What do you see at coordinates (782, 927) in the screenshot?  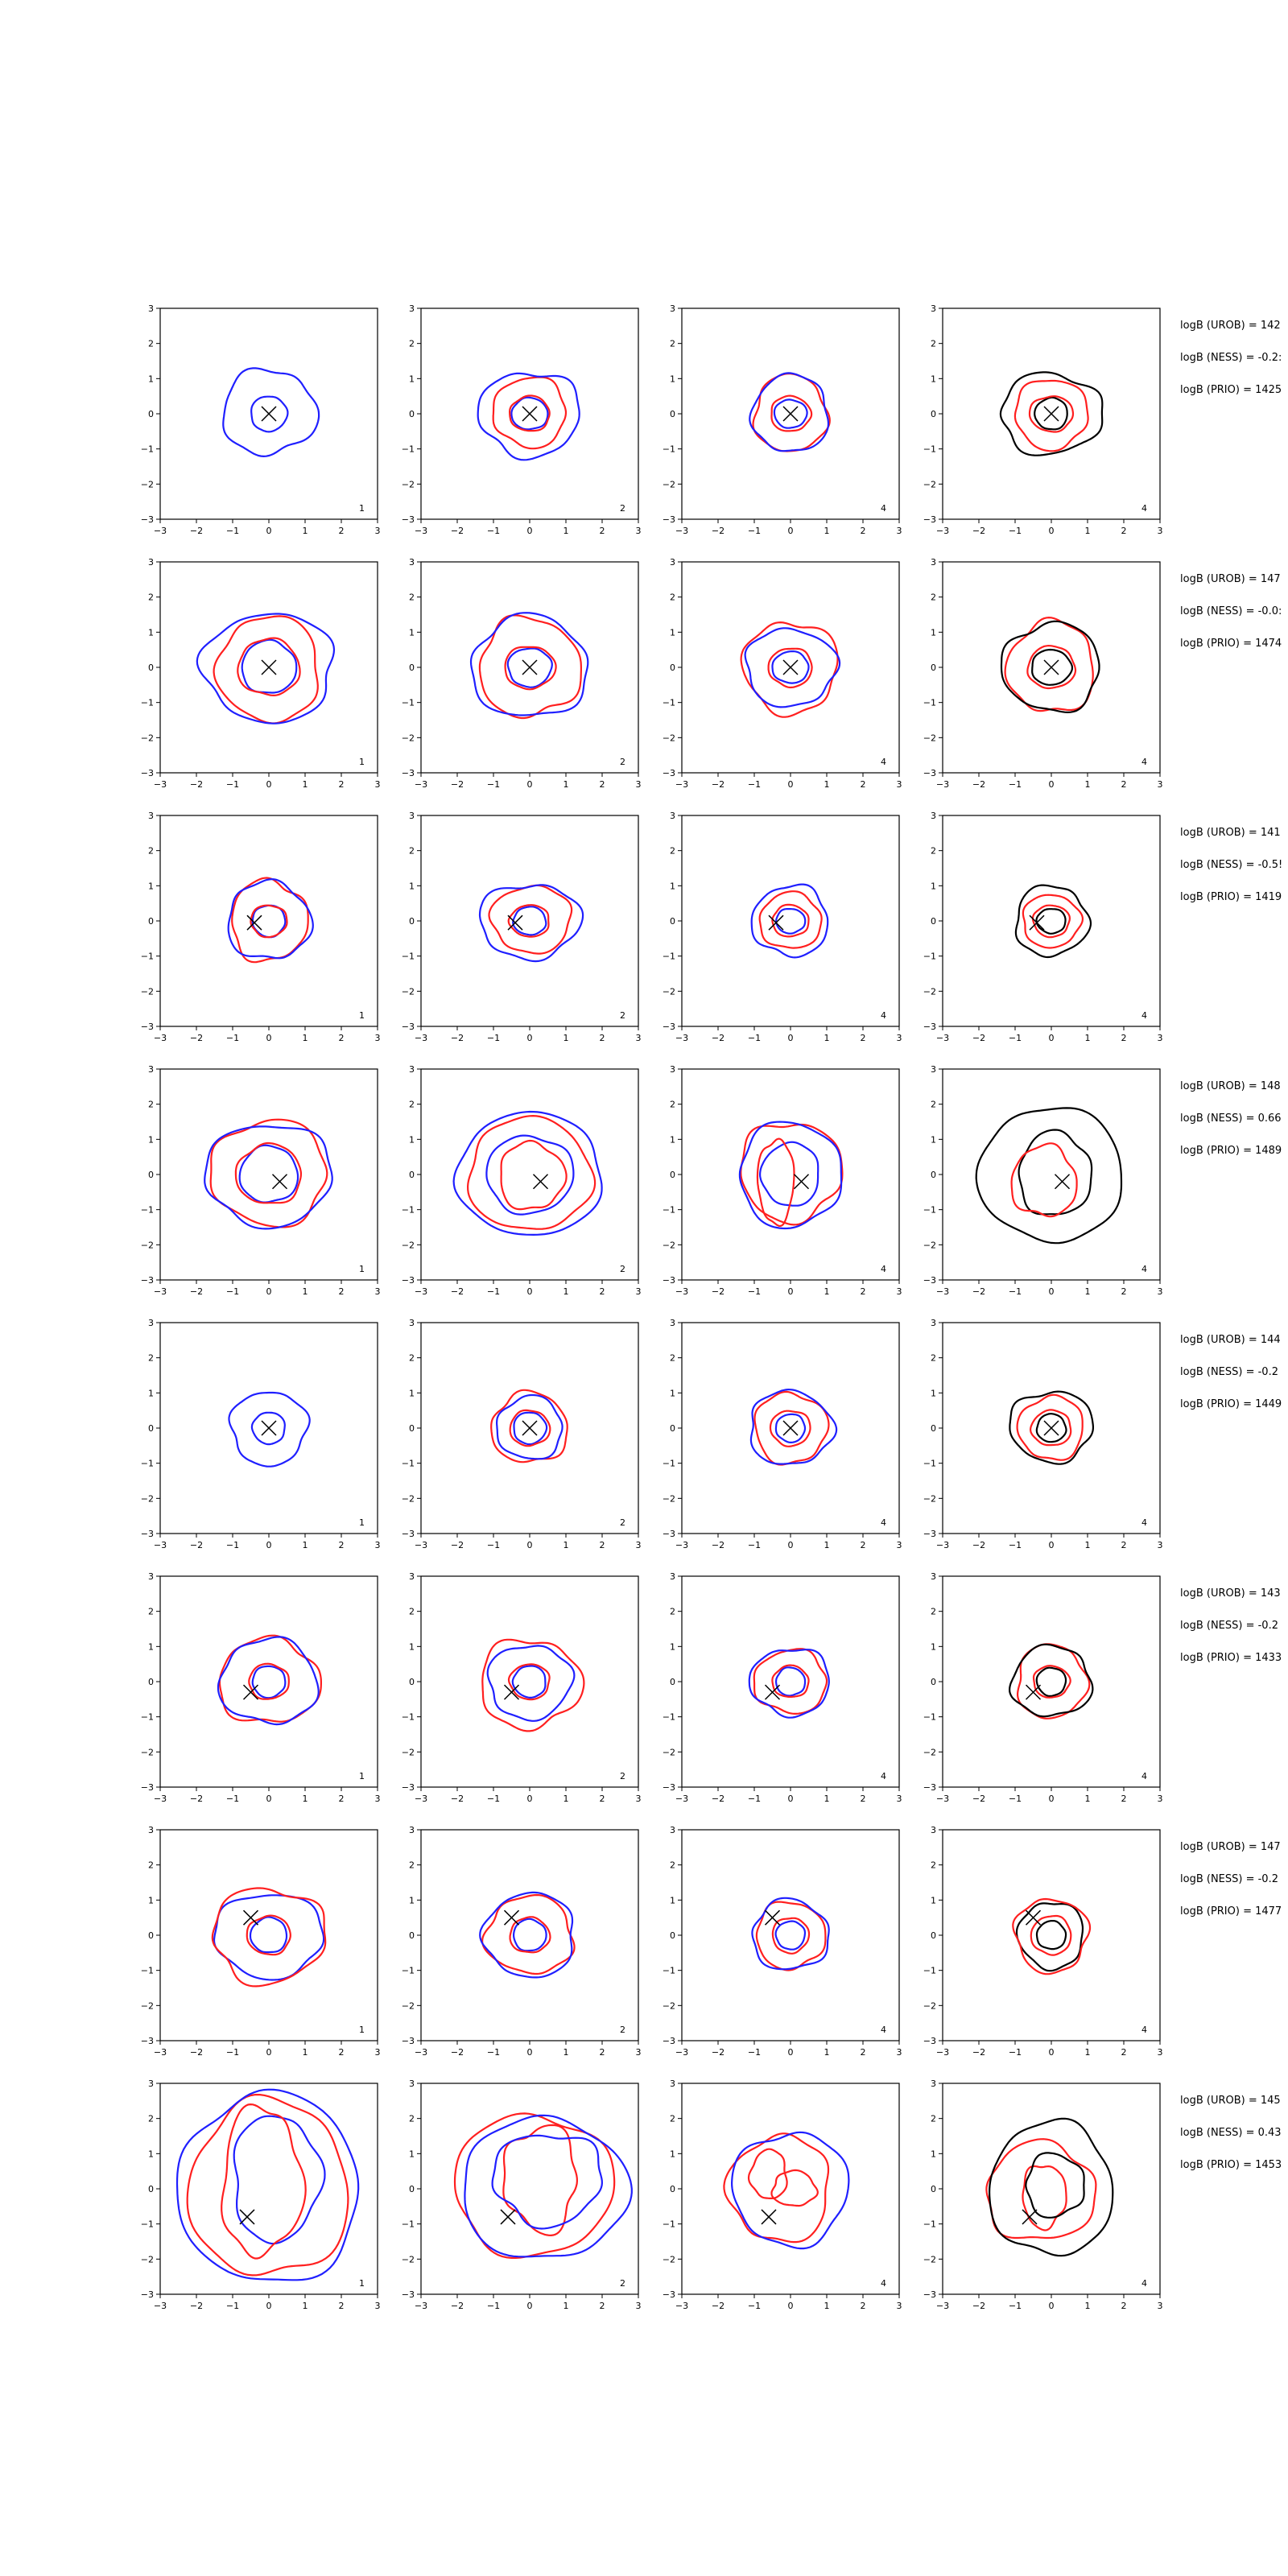 I see `panel-r3-c3: −3 −2 −1 0 1 2 3 3 2 1 0 −1 −2 −3 4` at bounding box center [782, 927].